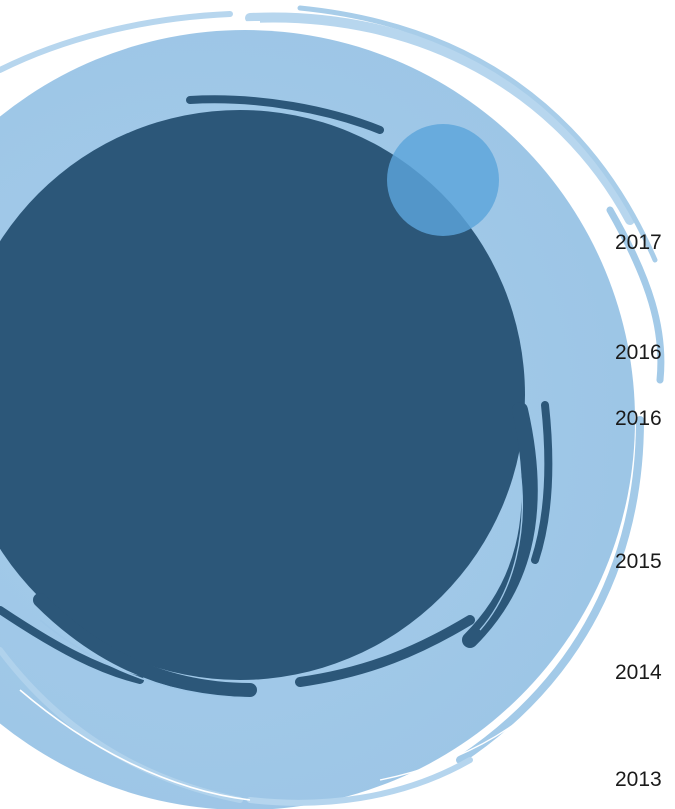  What do you see at coordinates (638, 780) in the screenshot?
I see `year-label: 2013` at bounding box center [638, 780].